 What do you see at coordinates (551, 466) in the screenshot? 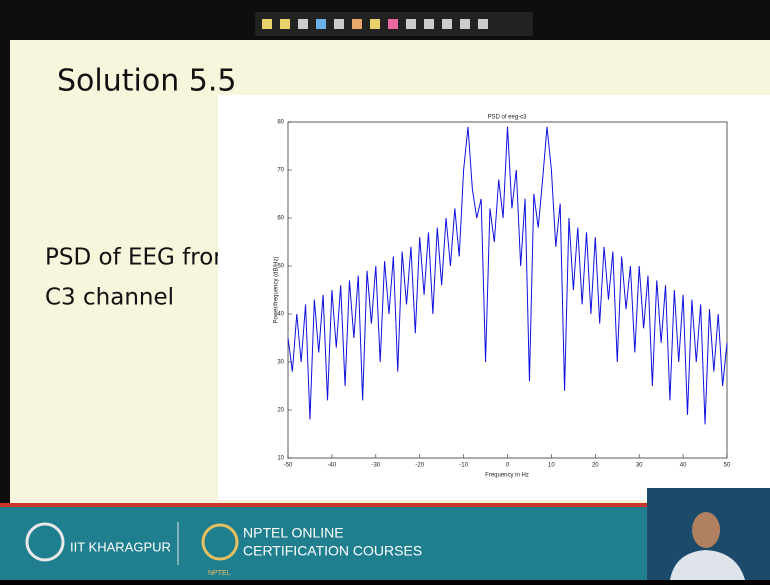
I see `x-tick-label: 10` at bounding box center [551, 466].